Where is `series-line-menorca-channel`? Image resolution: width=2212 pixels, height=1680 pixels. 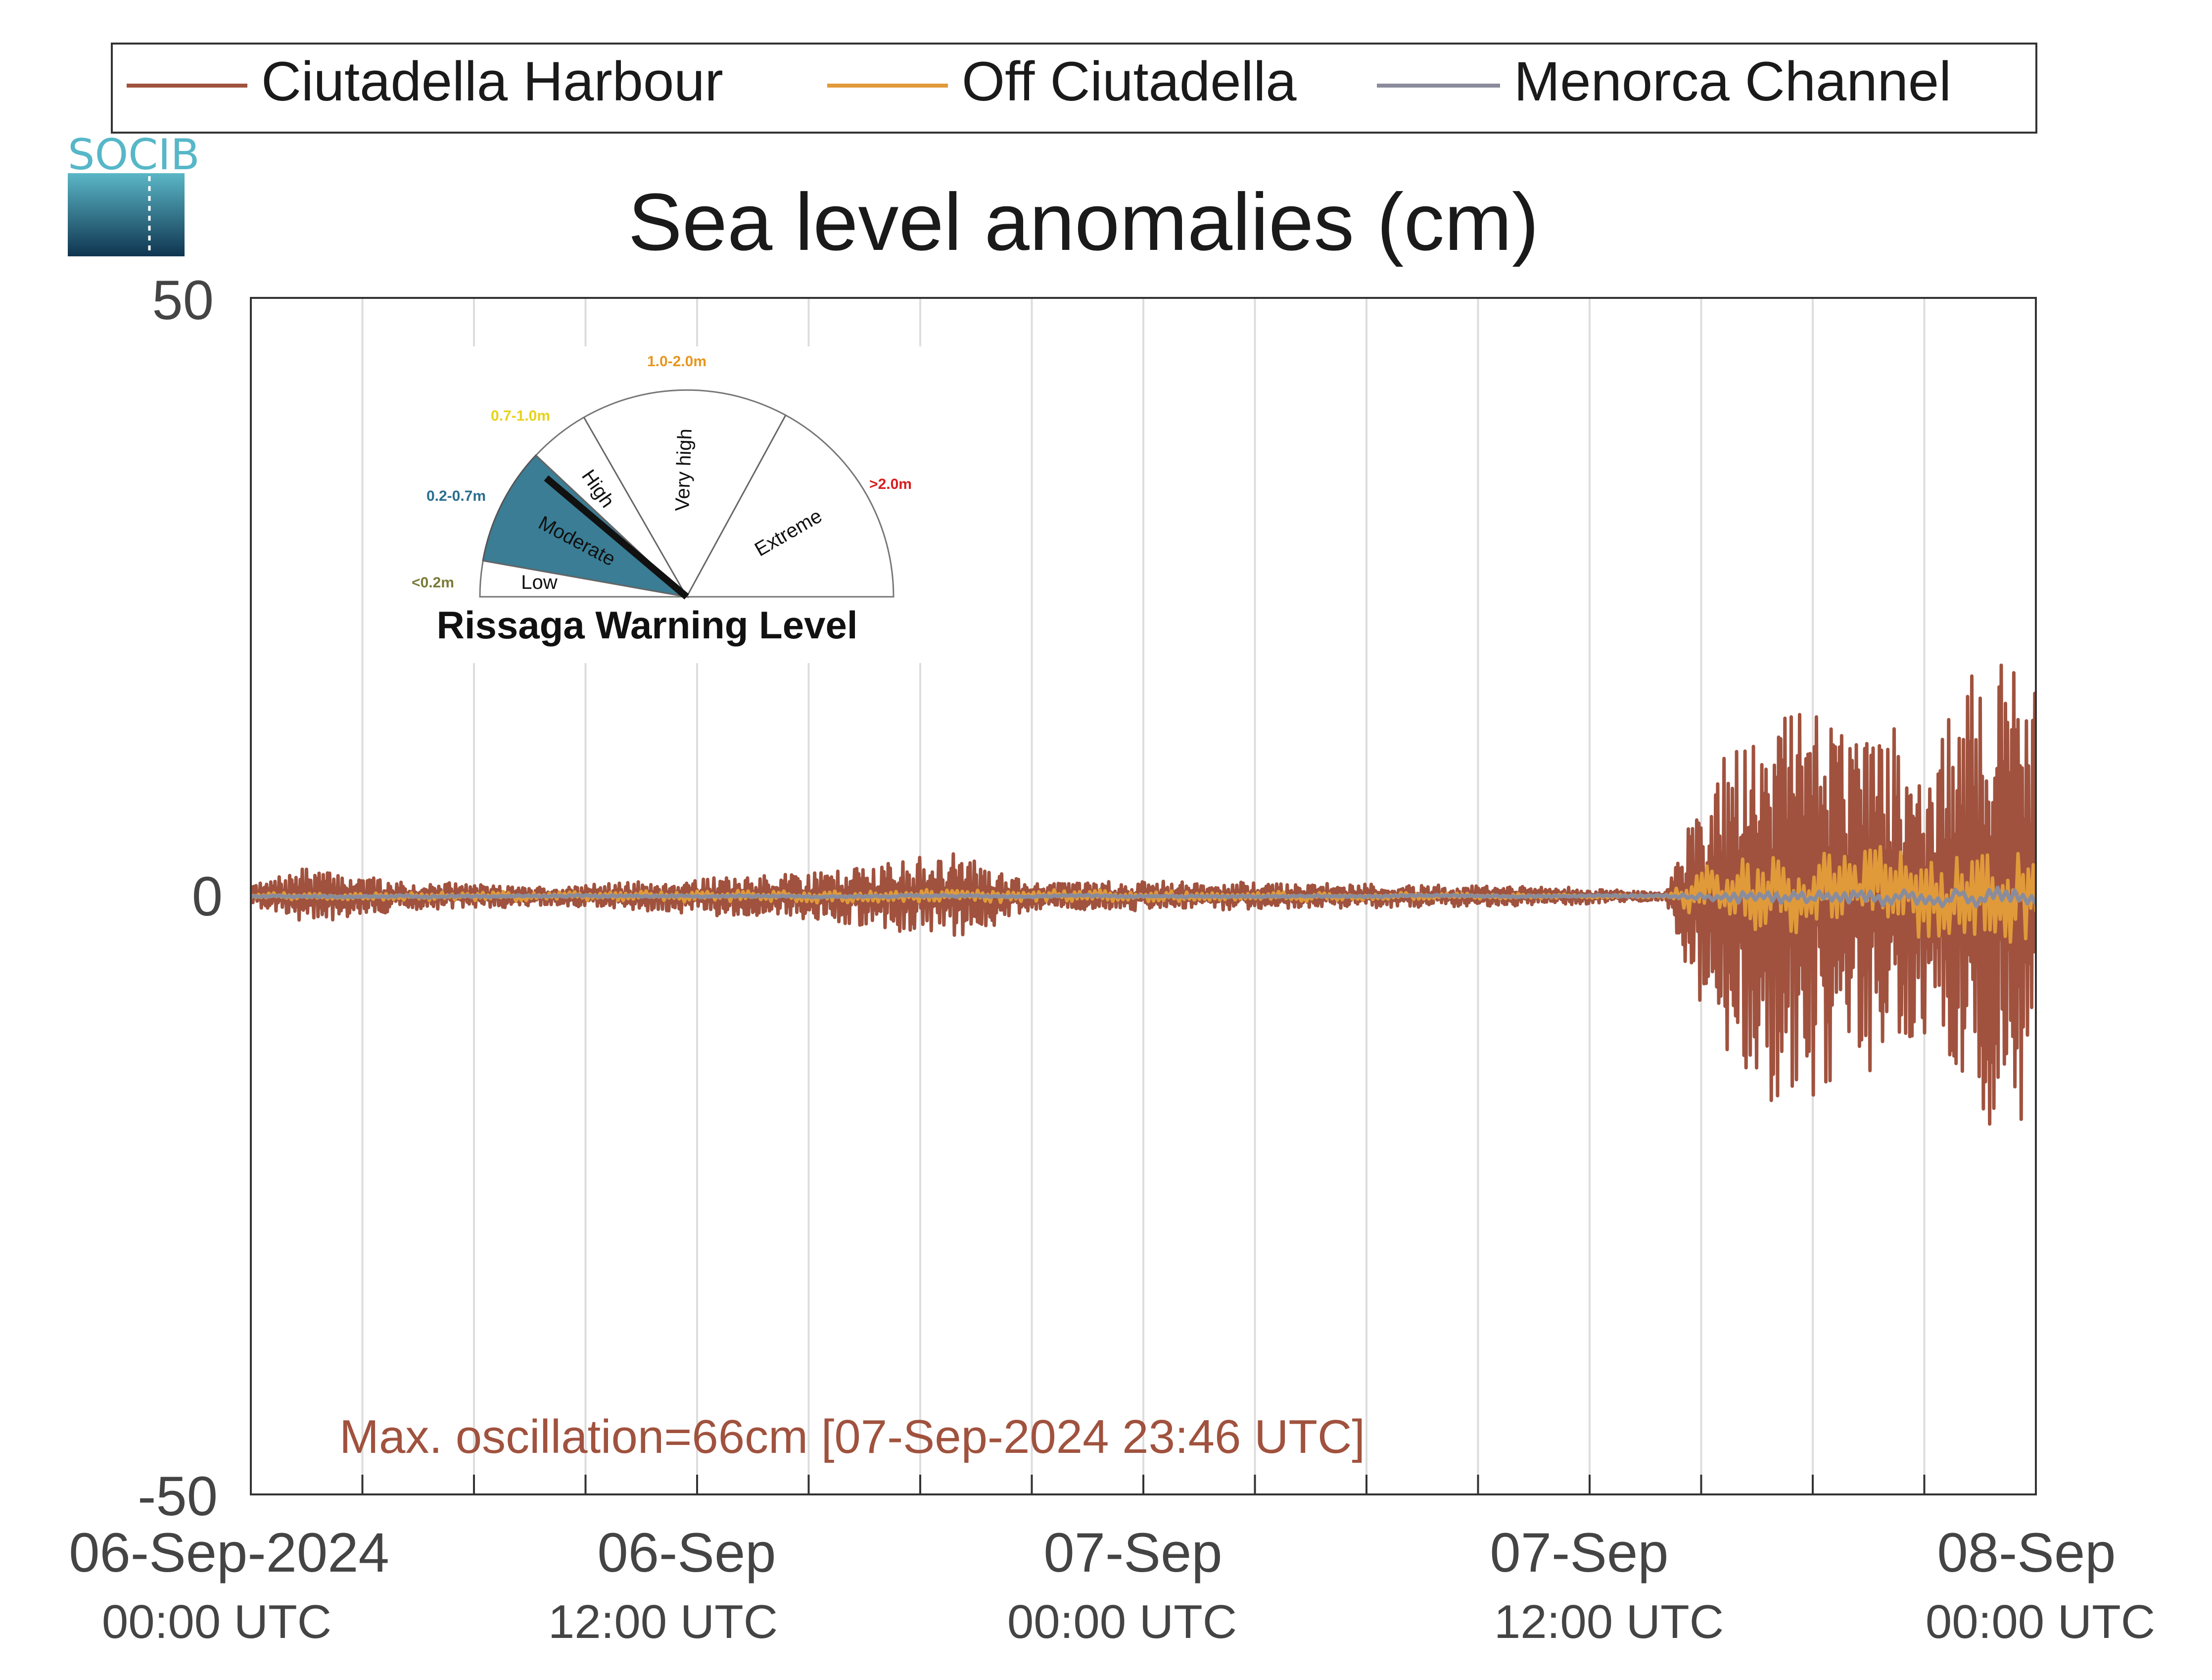
series-line-menorca-channel is located at coordinates (1144, 897).